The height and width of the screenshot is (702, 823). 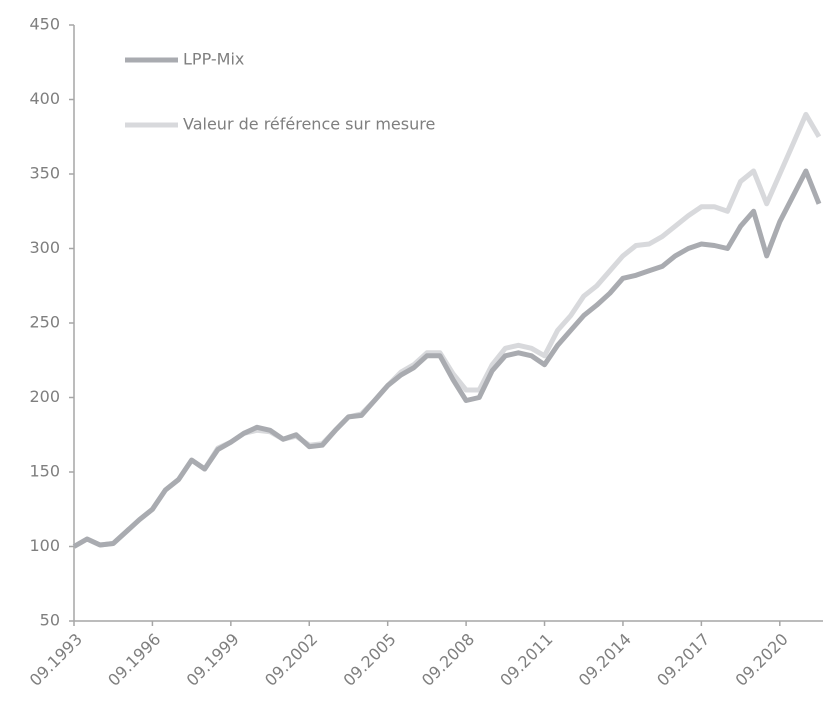 What do you see at coordinates (44, 98) in the screenshot?
I see `y-tick-label: 400` at bounding box center [44, 98].